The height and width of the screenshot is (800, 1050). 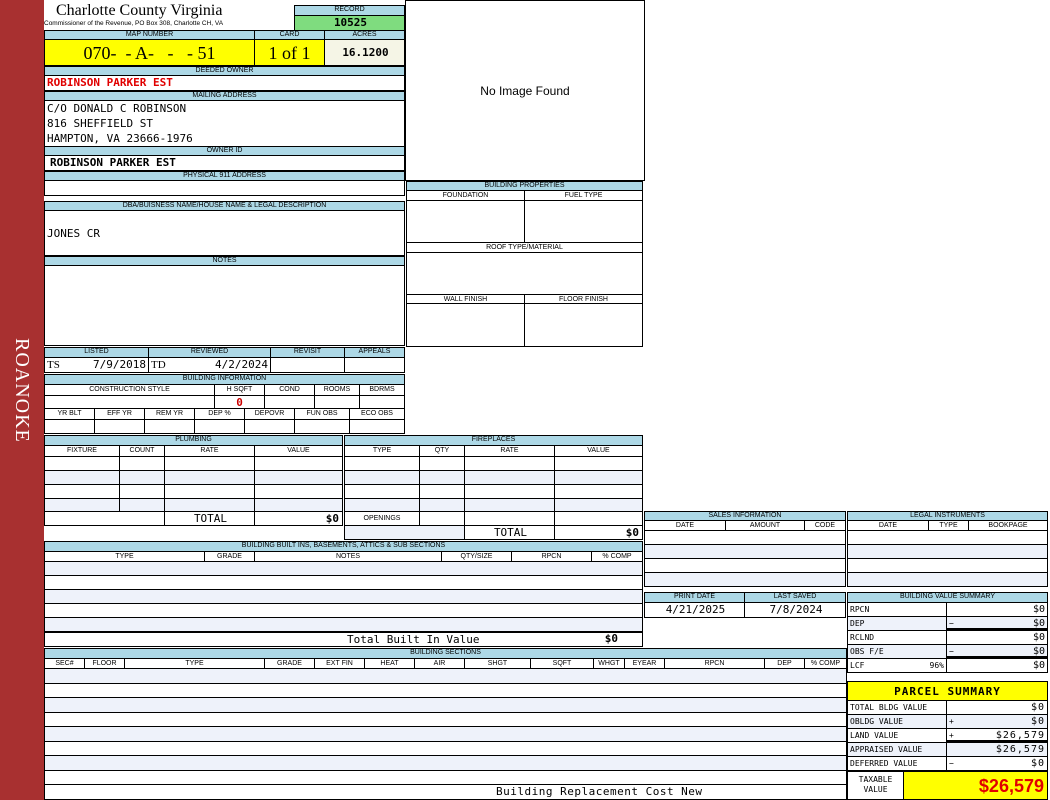 What do you see at coordinates (224, 233) in the screenshot?
I see `dba-value: JONES CR` at bounding box center [224, 233].